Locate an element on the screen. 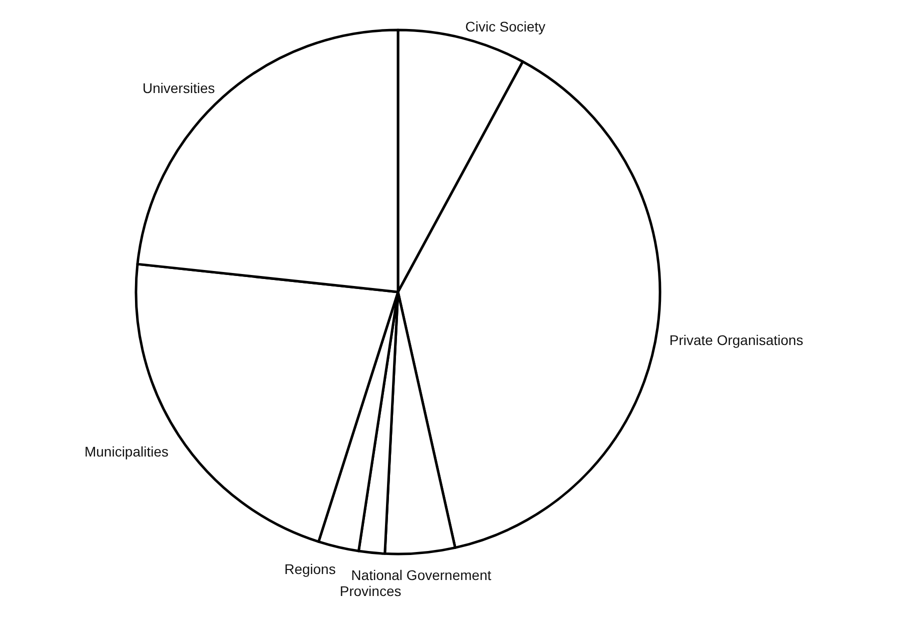 This screenshot has height=618, width=903. slice-label: National Governement is located at coordinates (421, 575).